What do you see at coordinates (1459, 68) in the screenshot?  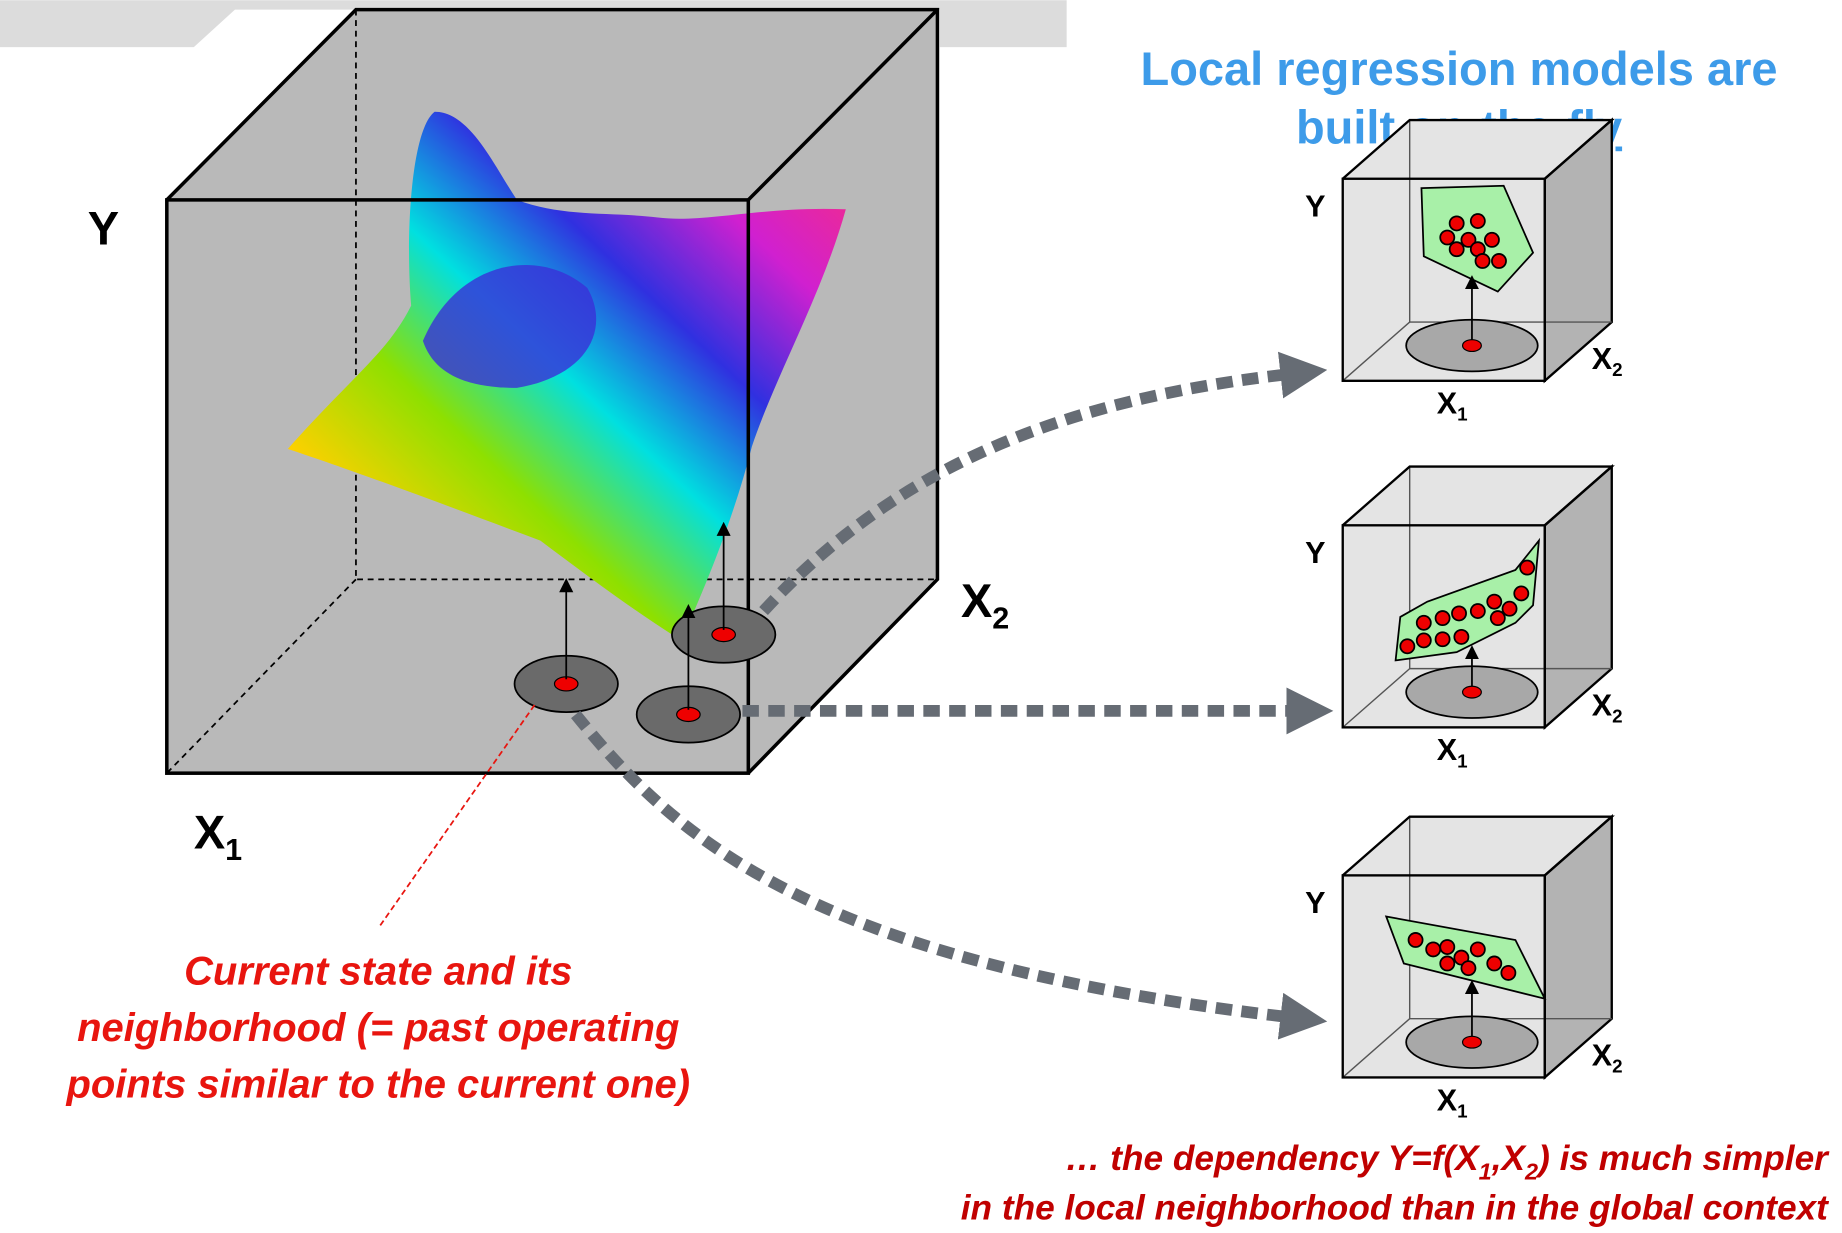 I see `title-line: Local regression models are` at bounding box center [1459, 68].